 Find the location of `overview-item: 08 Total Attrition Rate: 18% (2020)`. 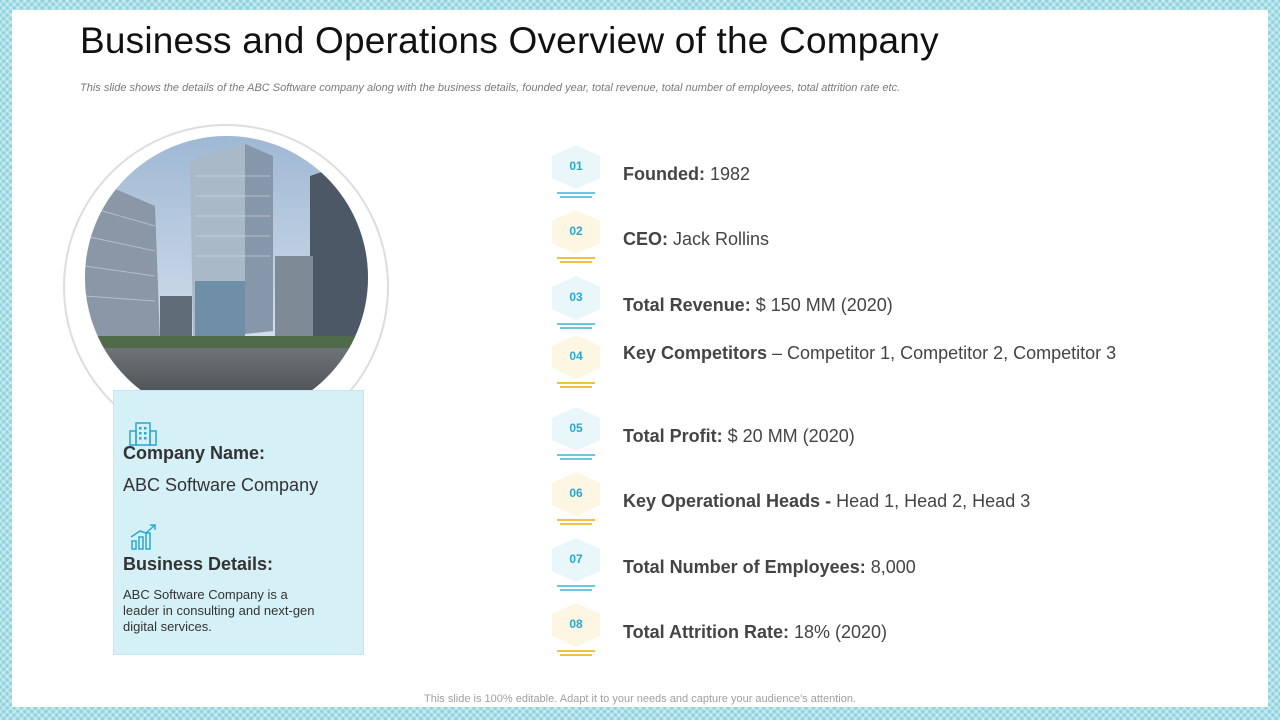

overview-item: 08 Total Attrition Rate: 18% (2020) is located at coordinates (848, 633).